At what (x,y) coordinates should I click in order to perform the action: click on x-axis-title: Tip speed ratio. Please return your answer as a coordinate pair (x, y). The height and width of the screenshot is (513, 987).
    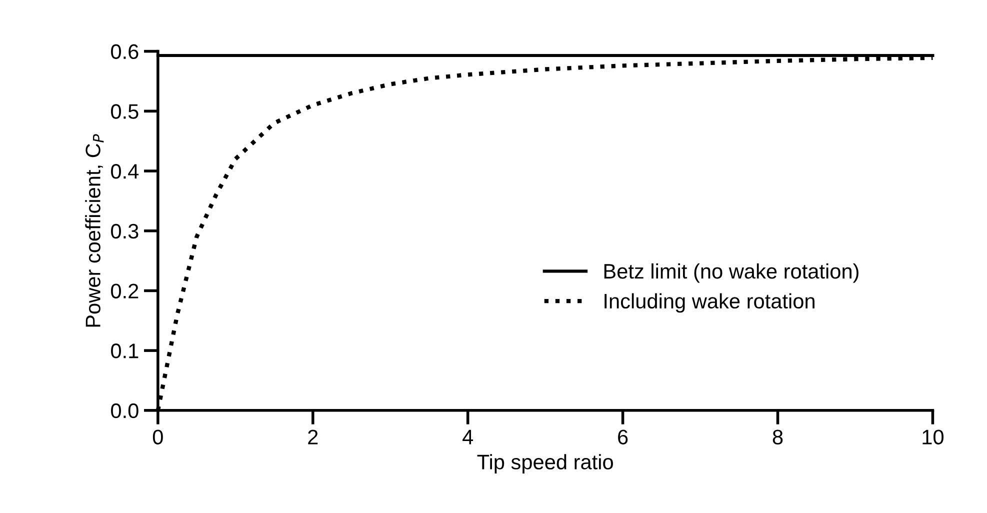
    Looking at the image, I should click on (545, 464).